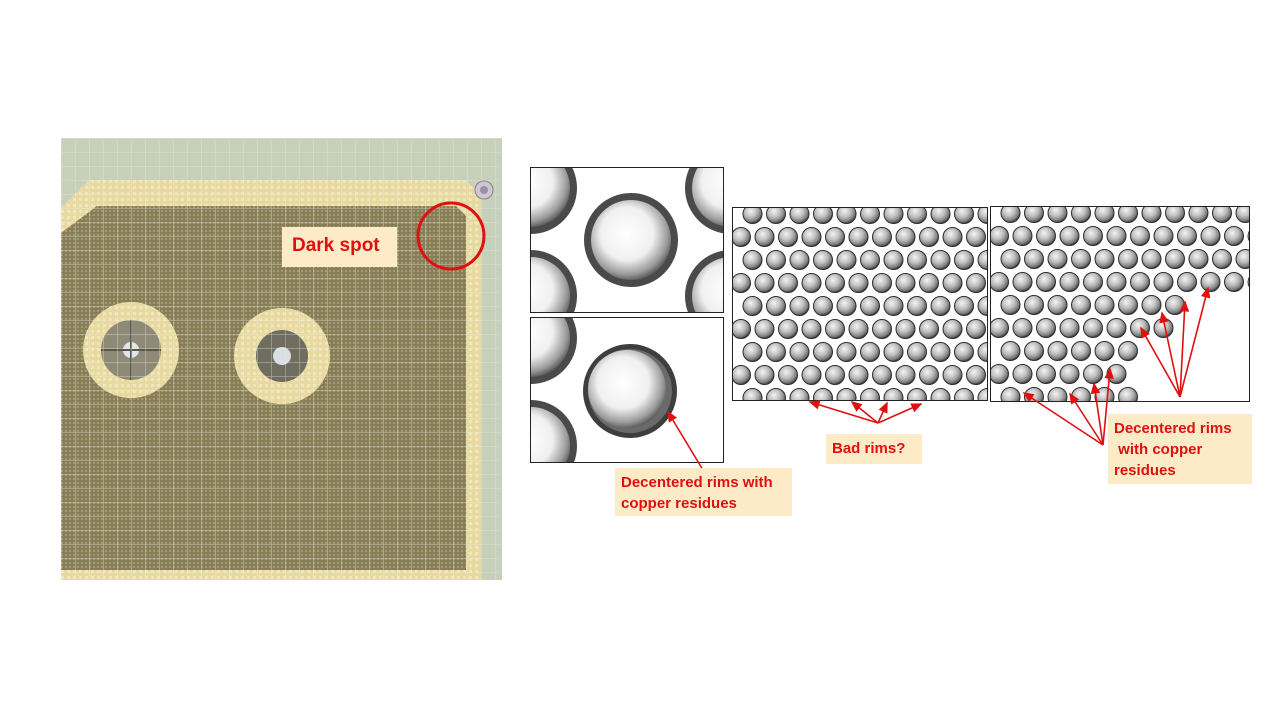 The image size is (1280, 720). Describe the element at coordinates (604, 390) in the screenshot. I see `closeup-bottom-drawing` at that location.